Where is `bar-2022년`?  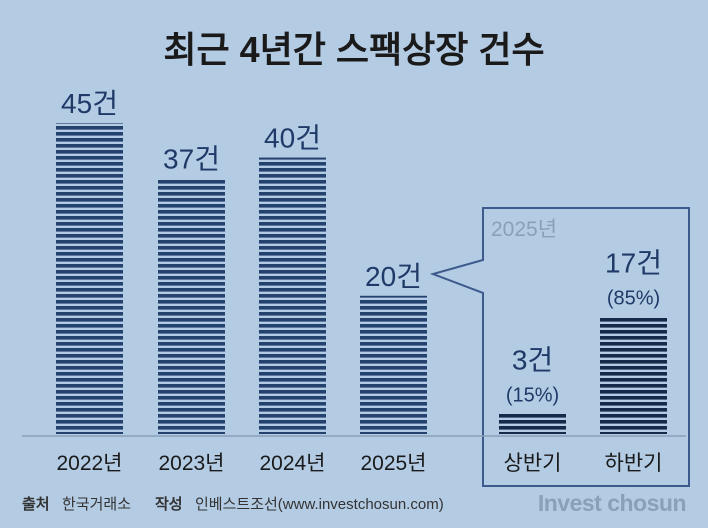 bar-2022년 is located at coordinates (89, 278).